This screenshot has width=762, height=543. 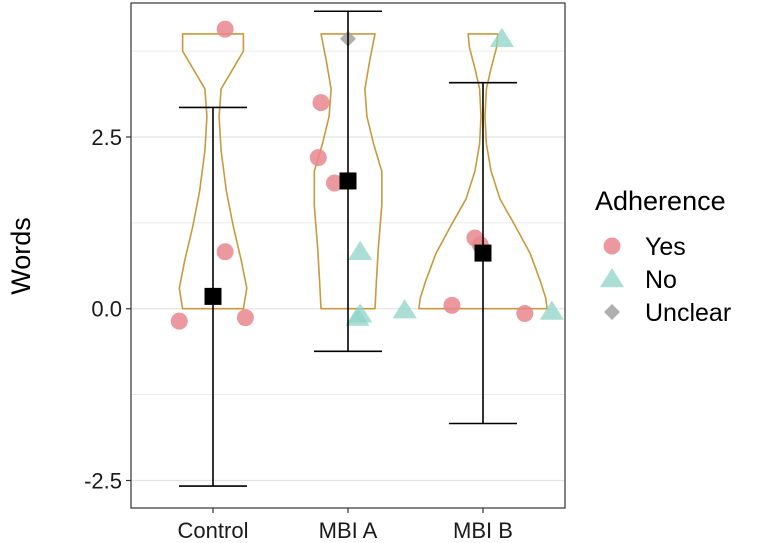 What do you see at coordinates (661, 280) in the screenshot?
I see `legend-label: No` at bounding box center [661, 280].